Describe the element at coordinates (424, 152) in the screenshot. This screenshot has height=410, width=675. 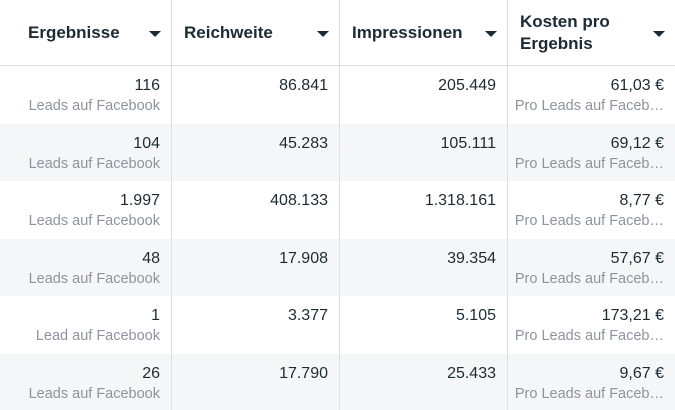
I see `cell-impressionen: 105.111` at that location.